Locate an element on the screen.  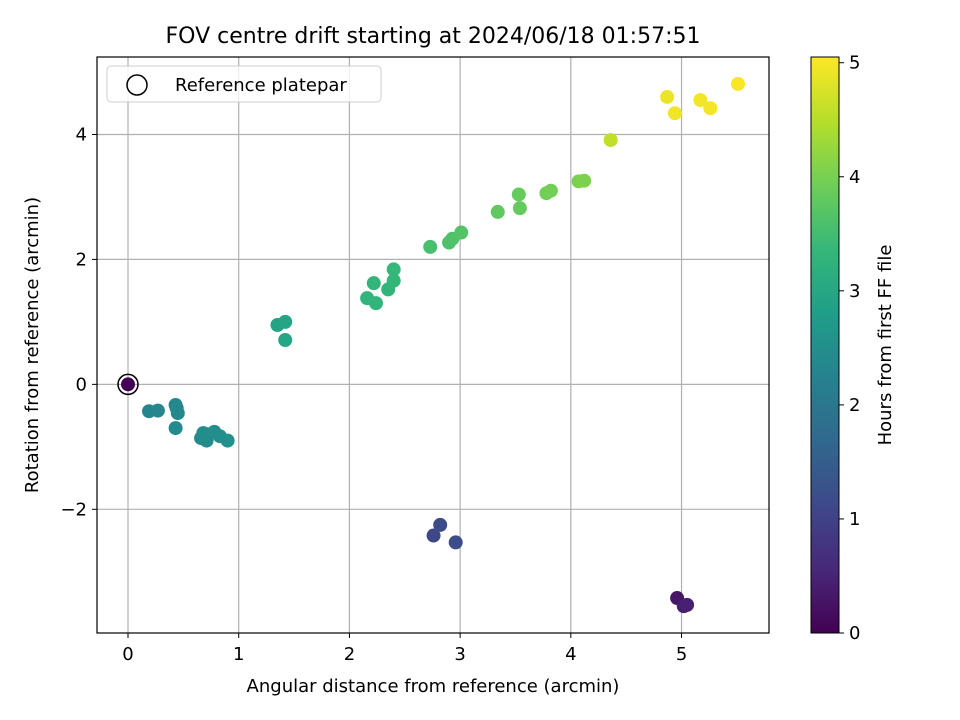
y-tick-label: 2 is located at coordinates (81, 259).